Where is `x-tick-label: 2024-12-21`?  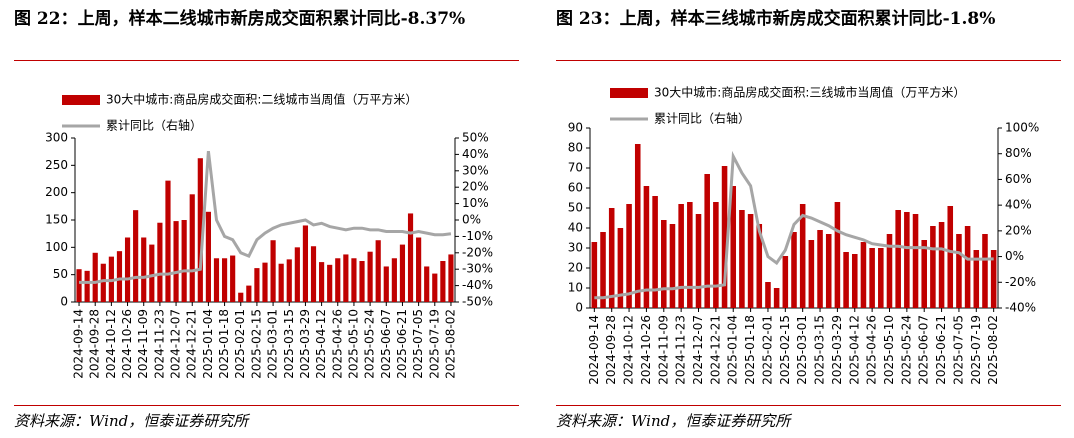
x-tick-label: 2024-12-21 is located at coordinates (715, 350).